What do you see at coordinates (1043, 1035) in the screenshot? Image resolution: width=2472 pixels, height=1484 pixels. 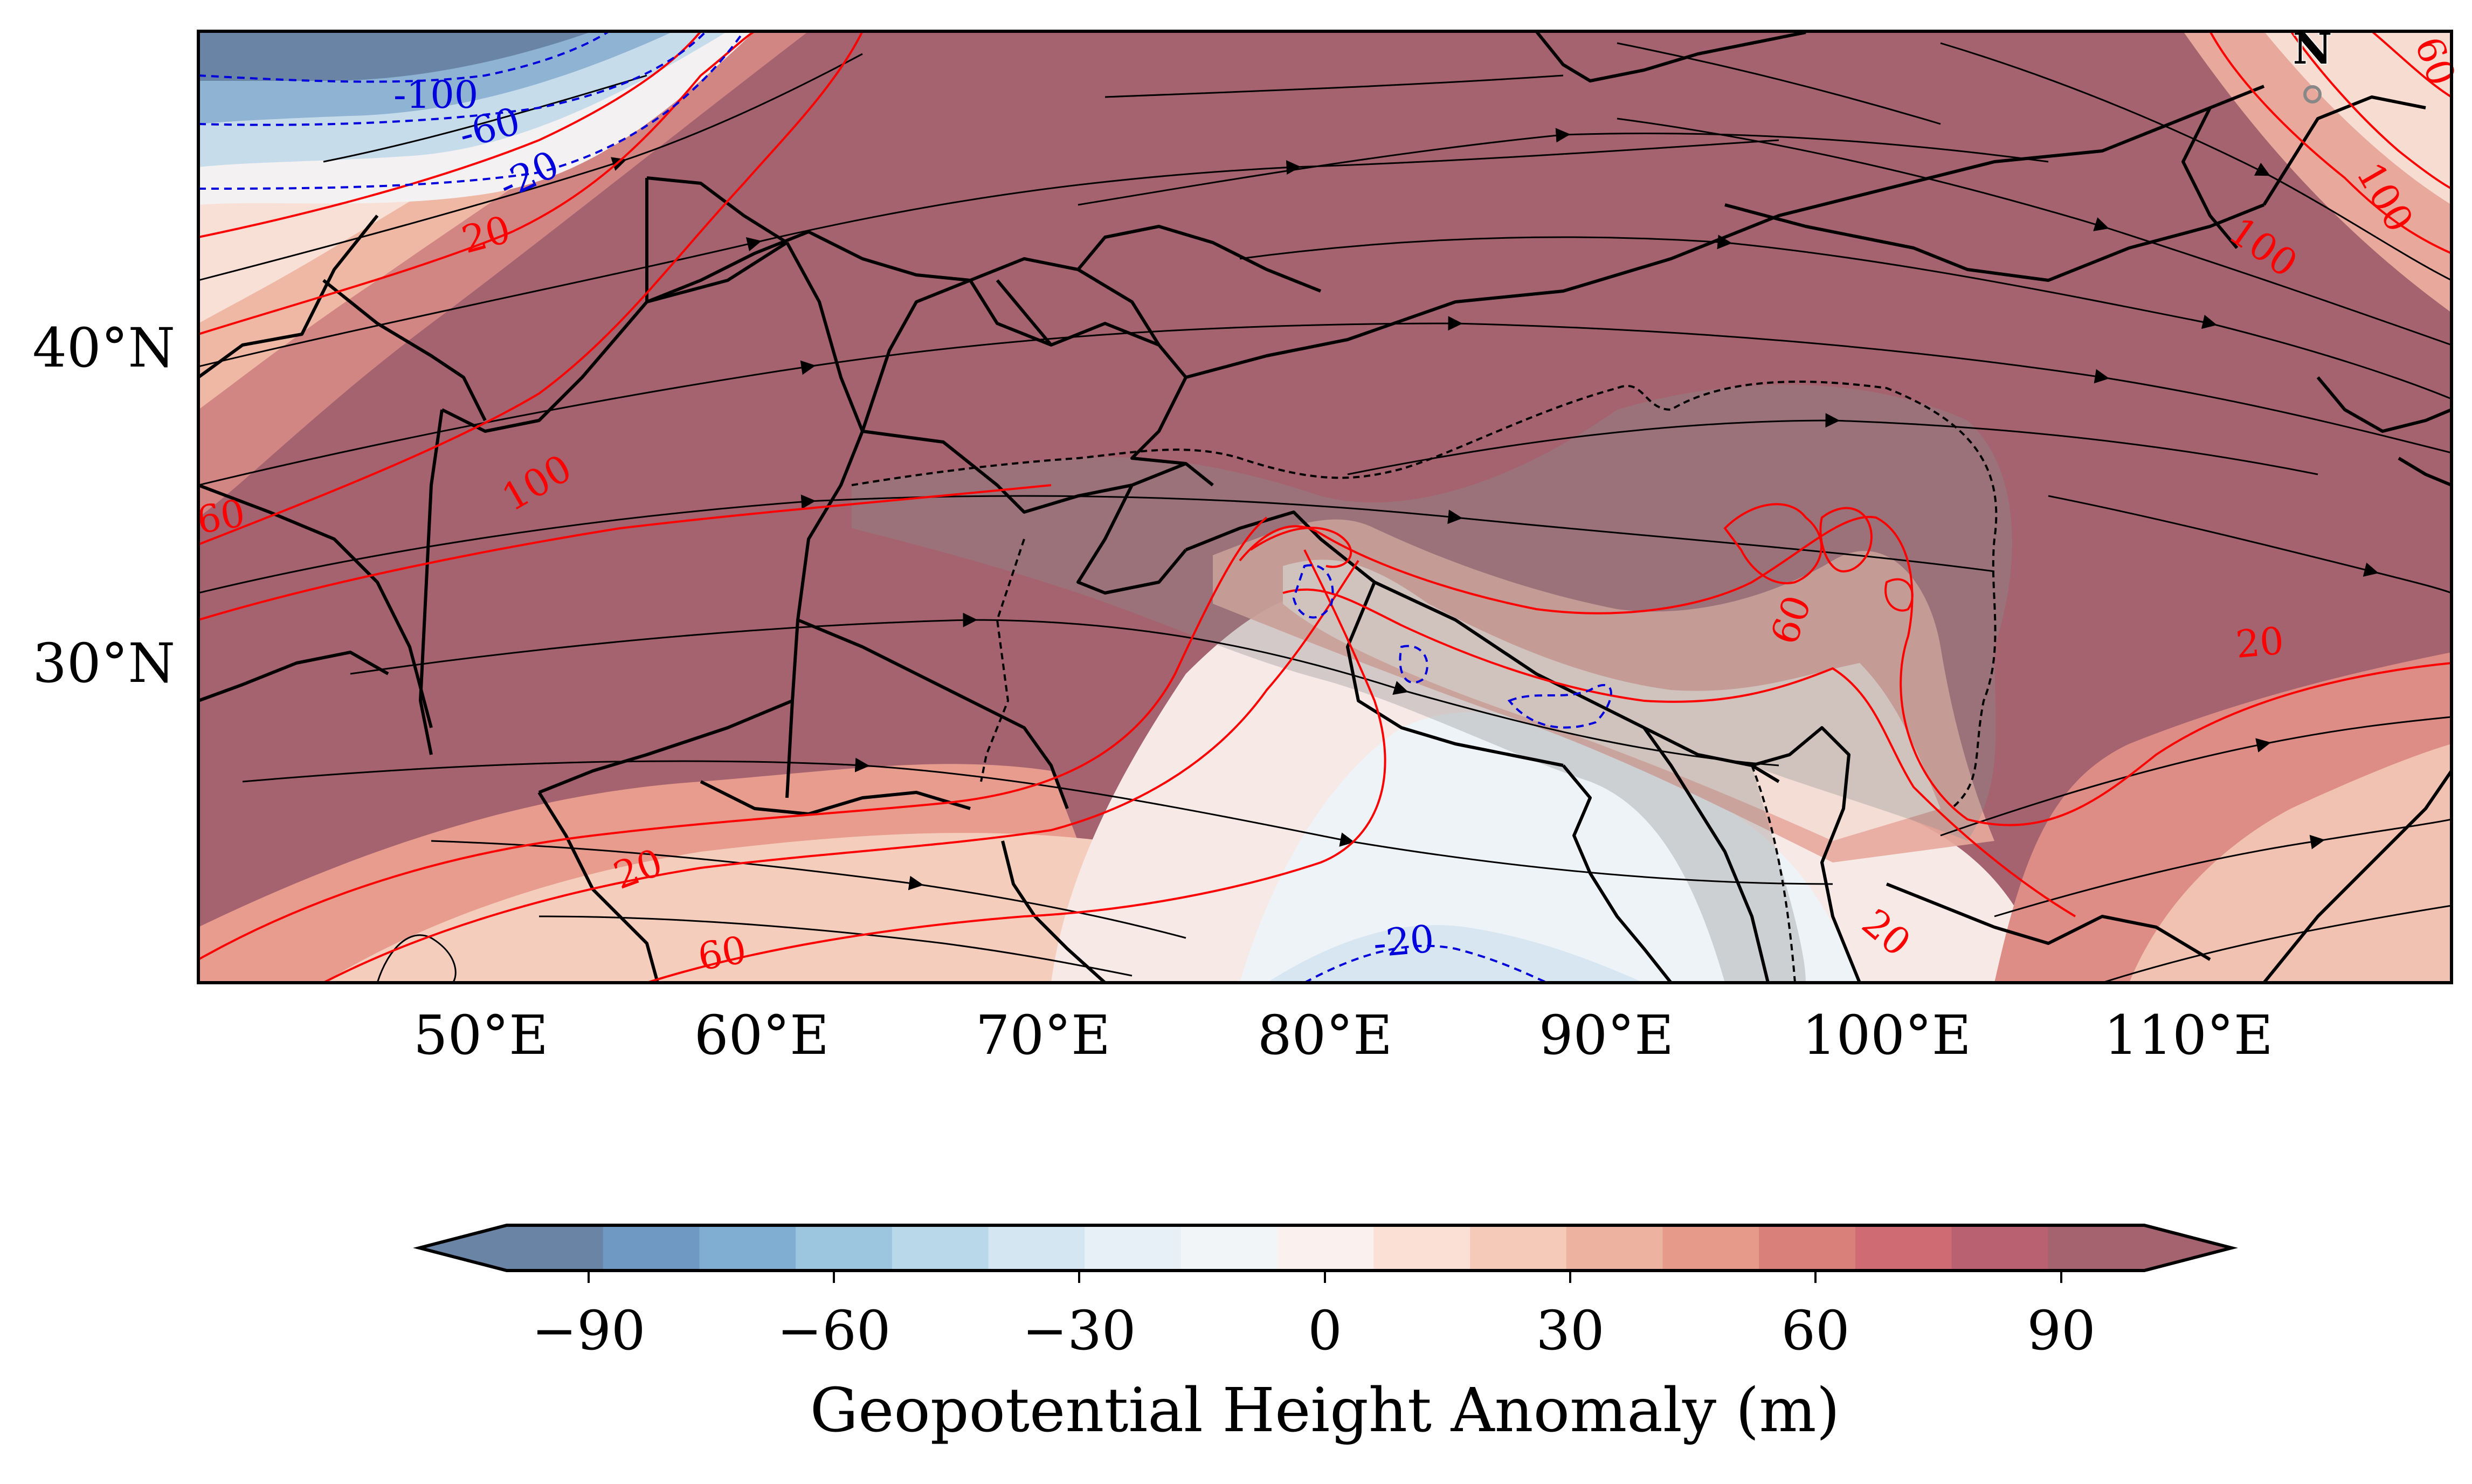 I see `lon-label-70e: 70°E` at bounding box center [1043, 1035].